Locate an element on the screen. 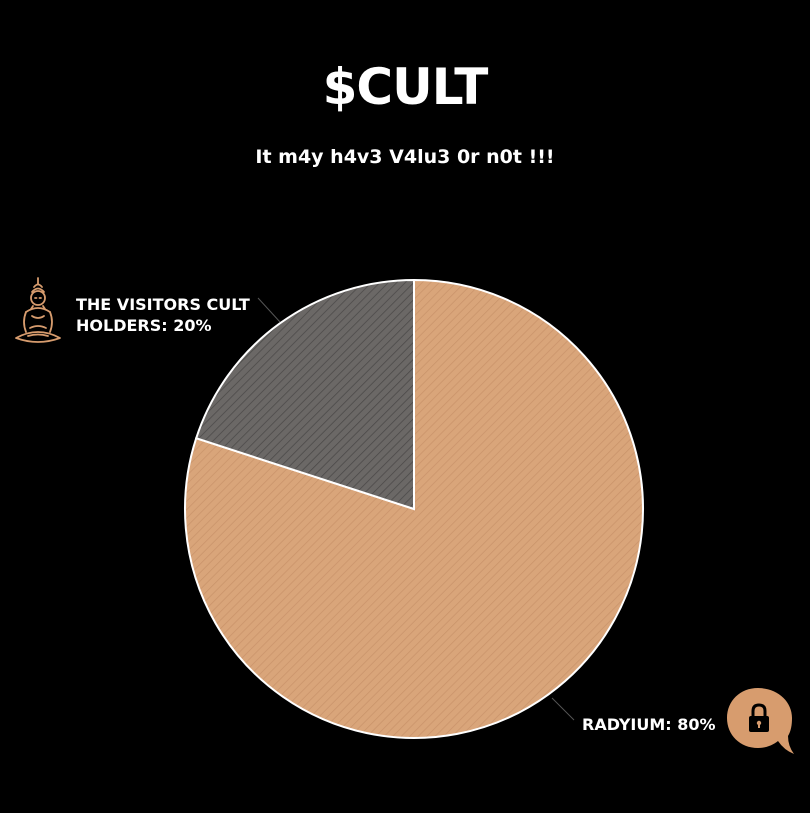  chart-subtitle: It m4y h4v3 V4lu3 0r n0t !!! is located at coordinates (405, 157).